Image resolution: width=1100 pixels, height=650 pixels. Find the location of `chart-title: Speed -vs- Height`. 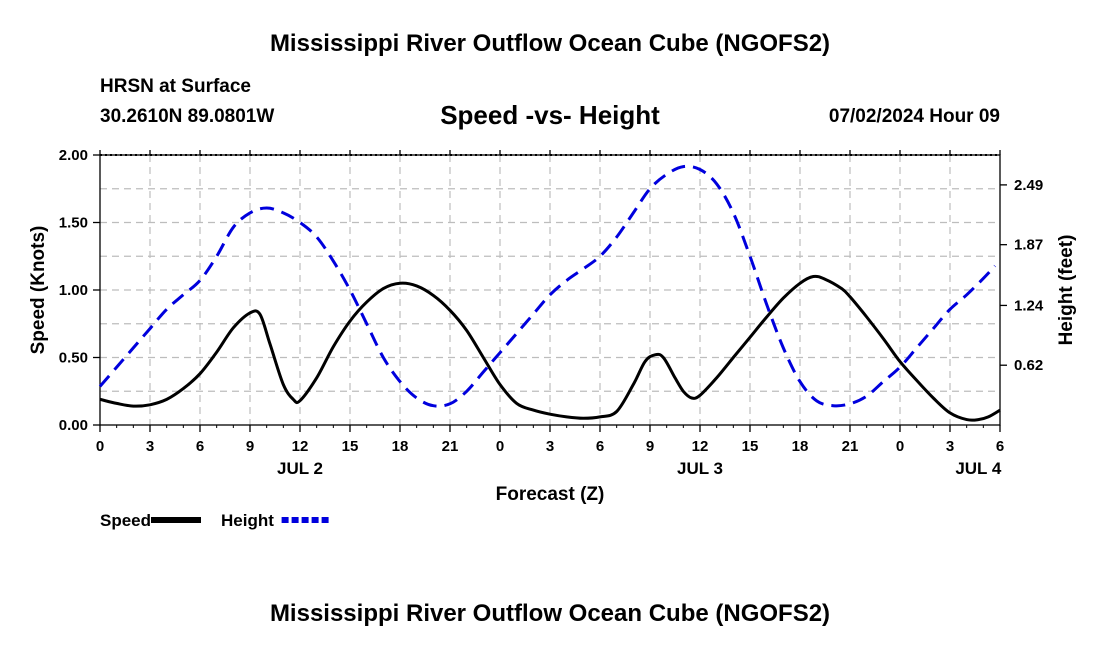

chart-title: Speed -vs- Height is located at coordinates (550, 115).